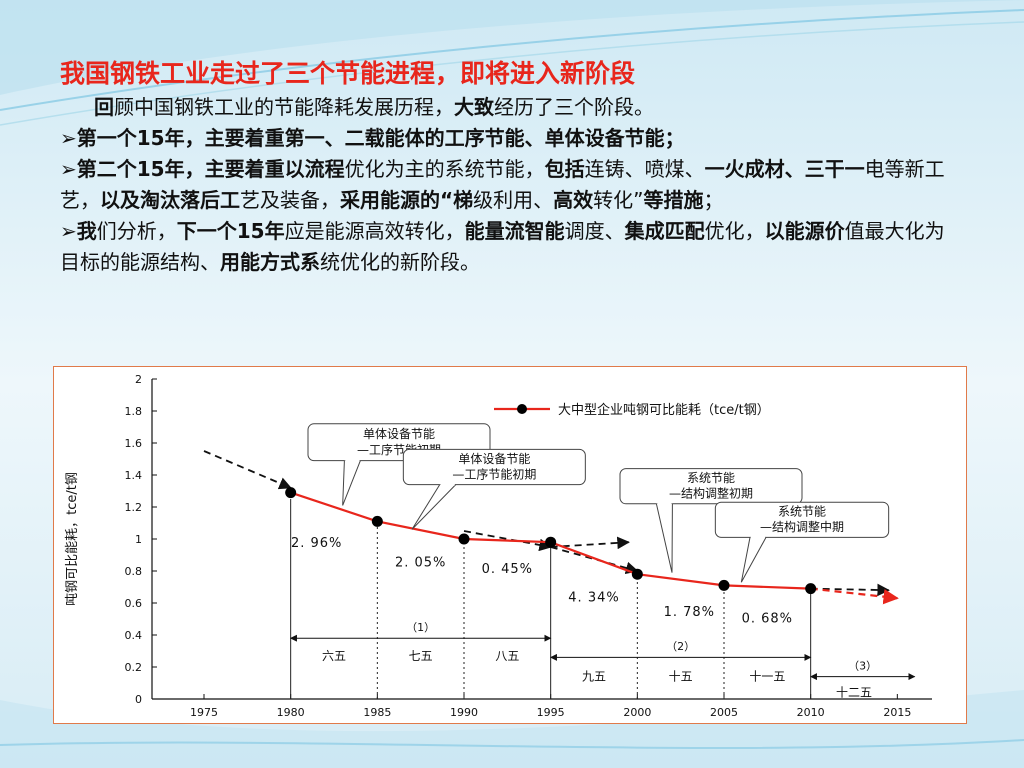 The image size is (1024, 768). What do you see at coordinates (522, 409) in the screenshot?
I see `legend-marker` at bounding box center [522, 409].